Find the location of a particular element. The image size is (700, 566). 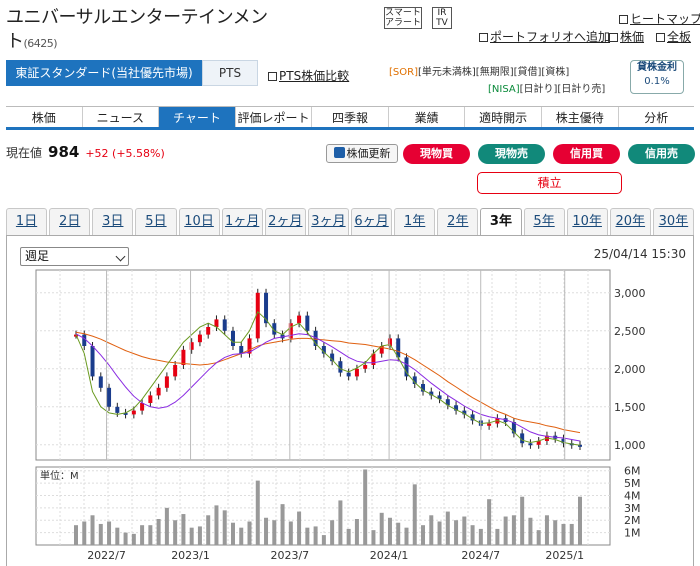

margin-sell-button: 信用売 is located at coordinates (661, 154).